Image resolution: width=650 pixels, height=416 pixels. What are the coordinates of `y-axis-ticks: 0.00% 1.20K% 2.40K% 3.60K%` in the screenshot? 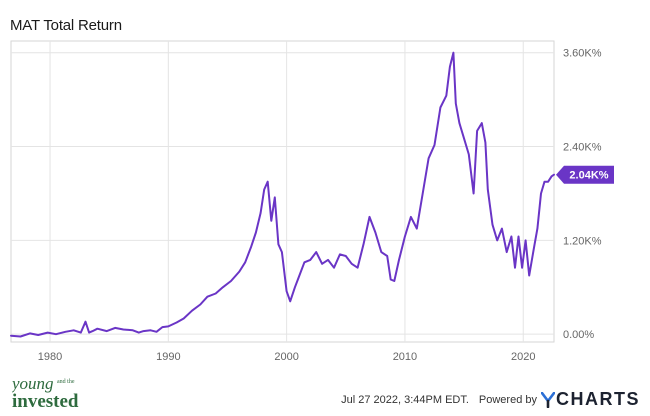 It's located at (582, 194).